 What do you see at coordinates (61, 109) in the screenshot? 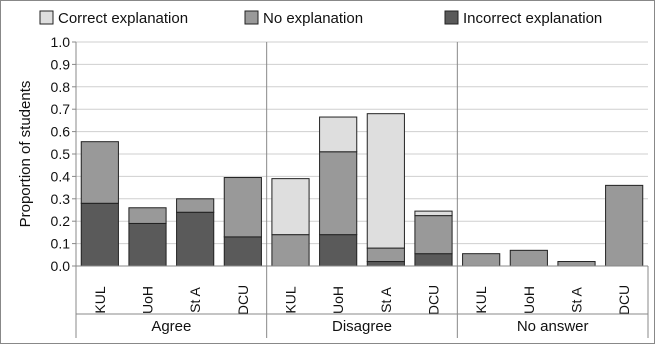
I see `y-tick-label: 0.7` at bounding box center [61, 109].